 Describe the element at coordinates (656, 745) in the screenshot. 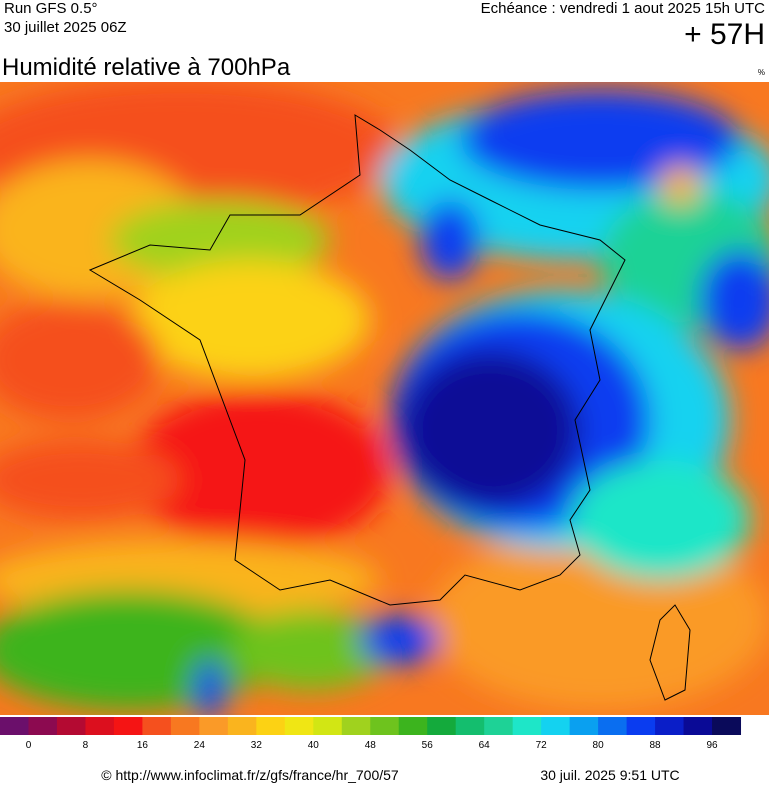

I see `colorbar-tick-label: 88` at that location.